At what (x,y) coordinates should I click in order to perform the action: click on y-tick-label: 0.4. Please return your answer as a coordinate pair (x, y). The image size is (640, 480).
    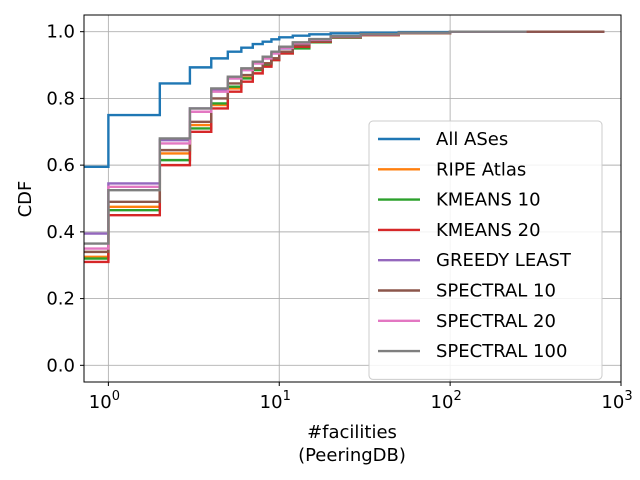
    Looking at the image, I should click on (60, 232).